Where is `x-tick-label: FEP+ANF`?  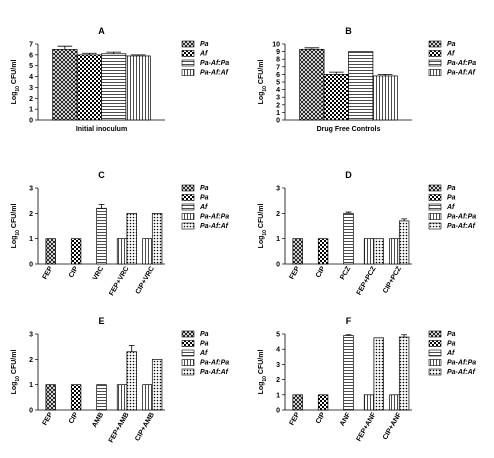
x-tick-label: FEP+ANF is located at coordinates (367, 427).